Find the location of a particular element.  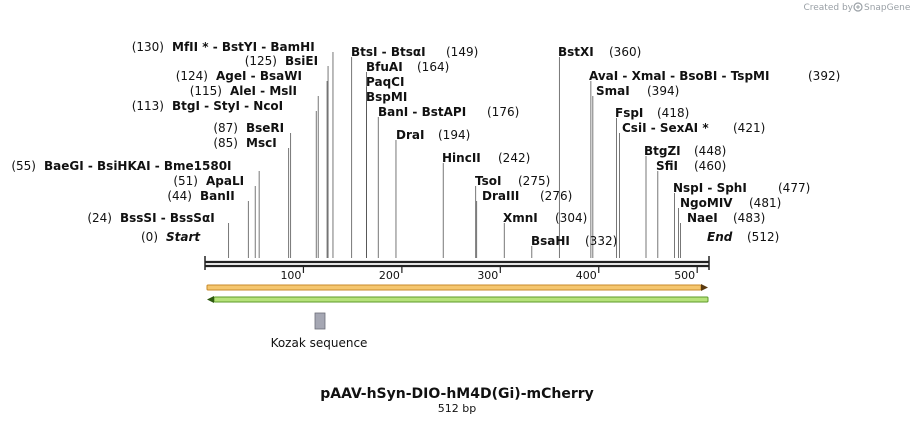

enzyme-label-group: PaqCI is located at coordinates (385, 82).